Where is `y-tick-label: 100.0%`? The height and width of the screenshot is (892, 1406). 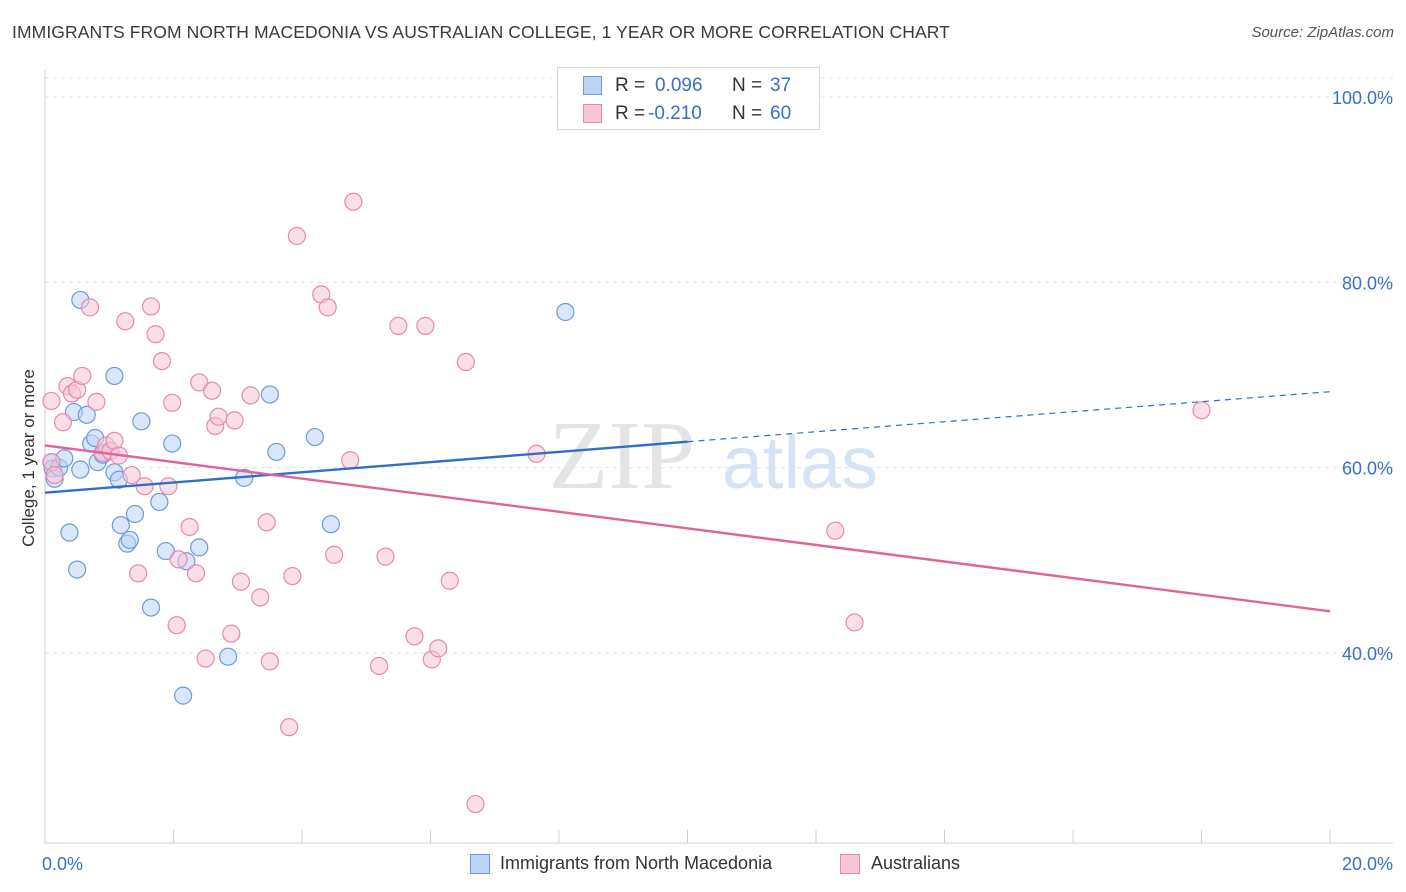 y-tick-label: 100.0% is located at coordinates (1362, 98).